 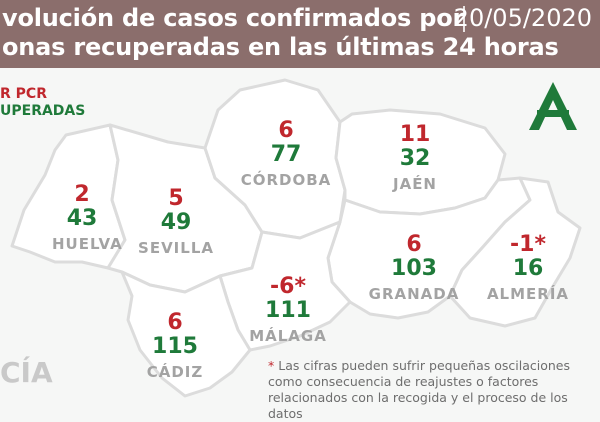 I want to click on recovered-count-cadiz: 115, so click(x=175, y=346).